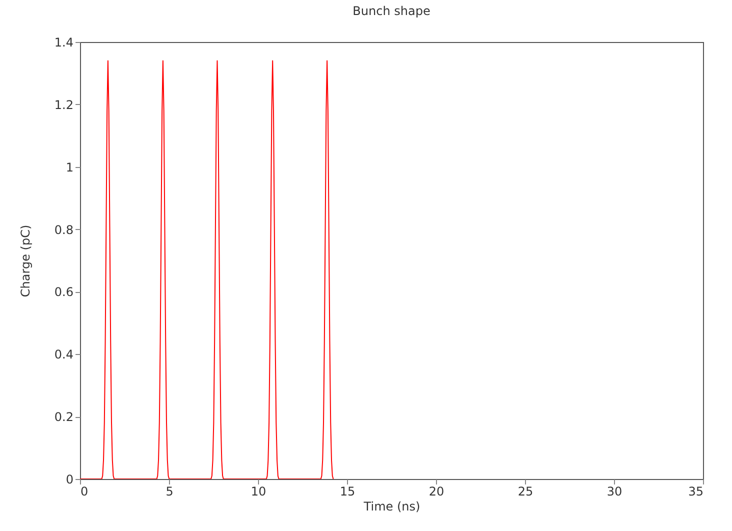 This screenshot has height=531, width=732. What do you see at coordinates (64, 105) in the screenshot?
I see `y-tick-label: 1.2` at bounding box center [64, 105].